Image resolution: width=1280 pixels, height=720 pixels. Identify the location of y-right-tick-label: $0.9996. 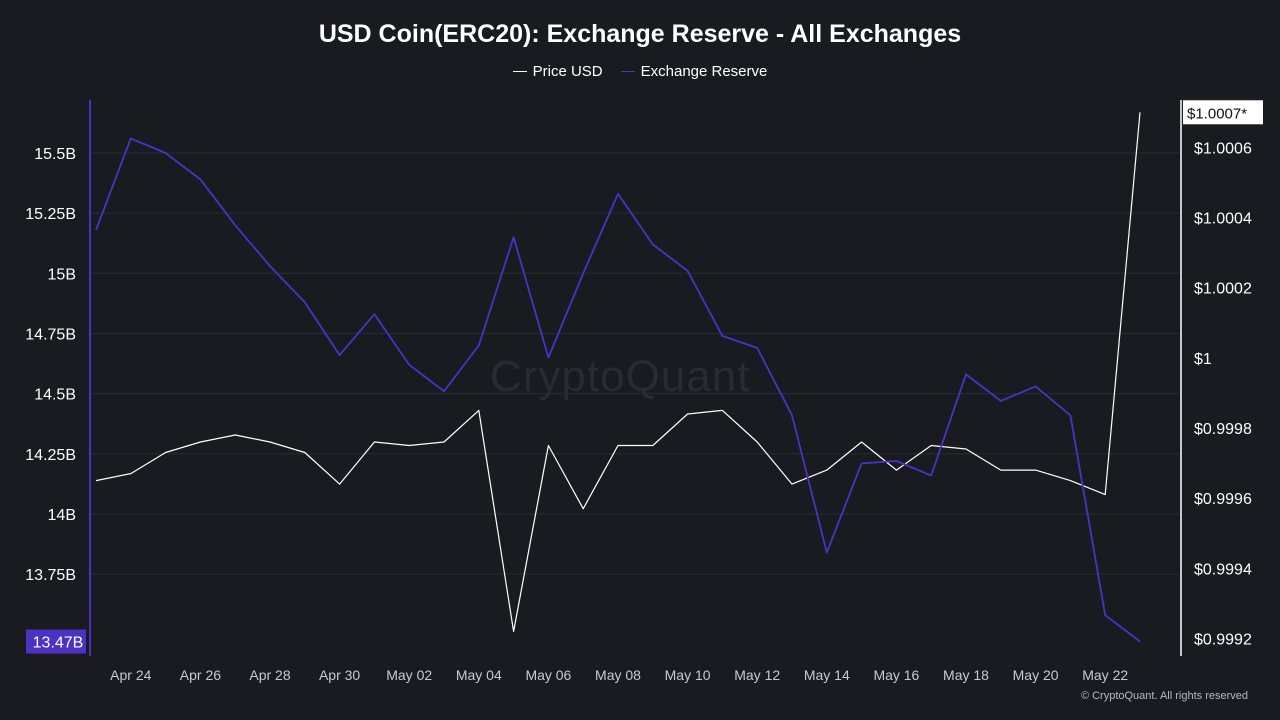
(1223, 499).